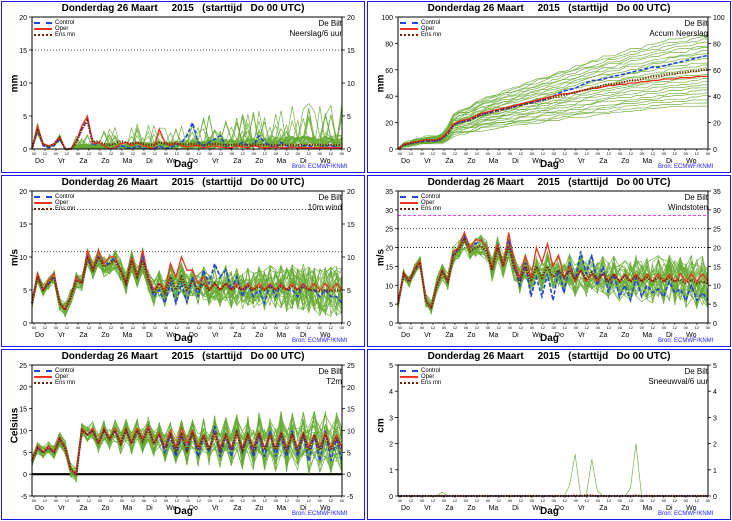 The height and width of the screenshot is (521, 732). I want to click on source-label: Bron: ECMWF/KNMI, so click(686, 514).